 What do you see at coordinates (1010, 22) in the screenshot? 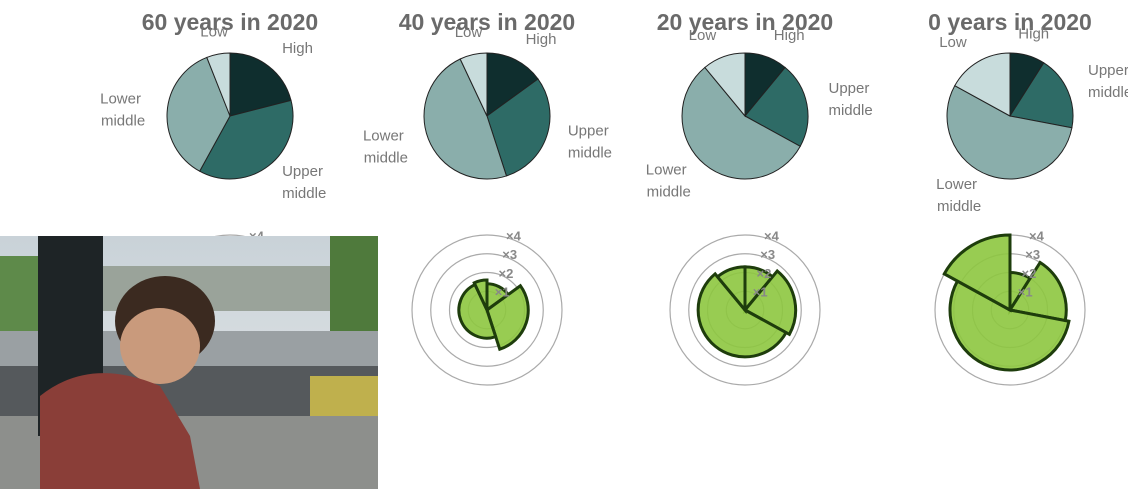
I see `chart-title: 0 years in 2020` at bounding box center [1010, 22].